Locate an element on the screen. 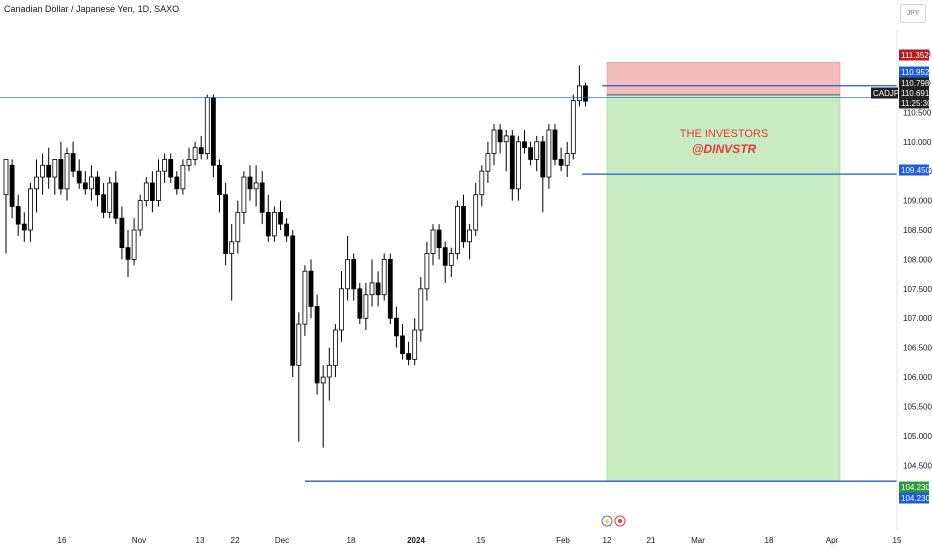 This screenshot has width=932, height=550. x-tick-label: 16 is located at coordinates (62, 540).